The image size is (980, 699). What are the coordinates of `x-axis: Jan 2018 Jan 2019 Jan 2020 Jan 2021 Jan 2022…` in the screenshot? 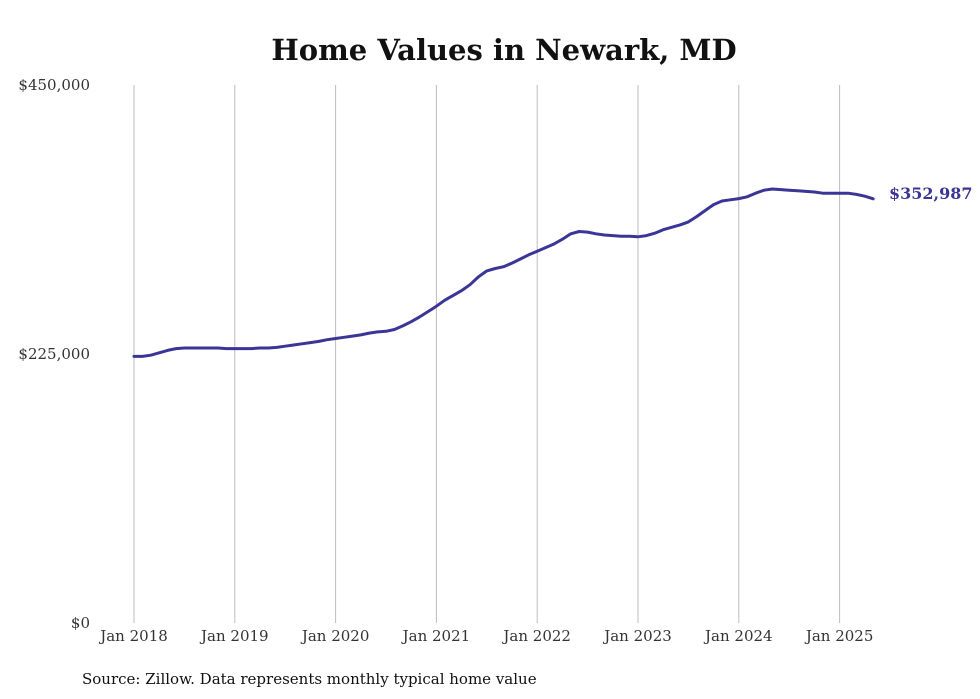 It's located at (485, 636).